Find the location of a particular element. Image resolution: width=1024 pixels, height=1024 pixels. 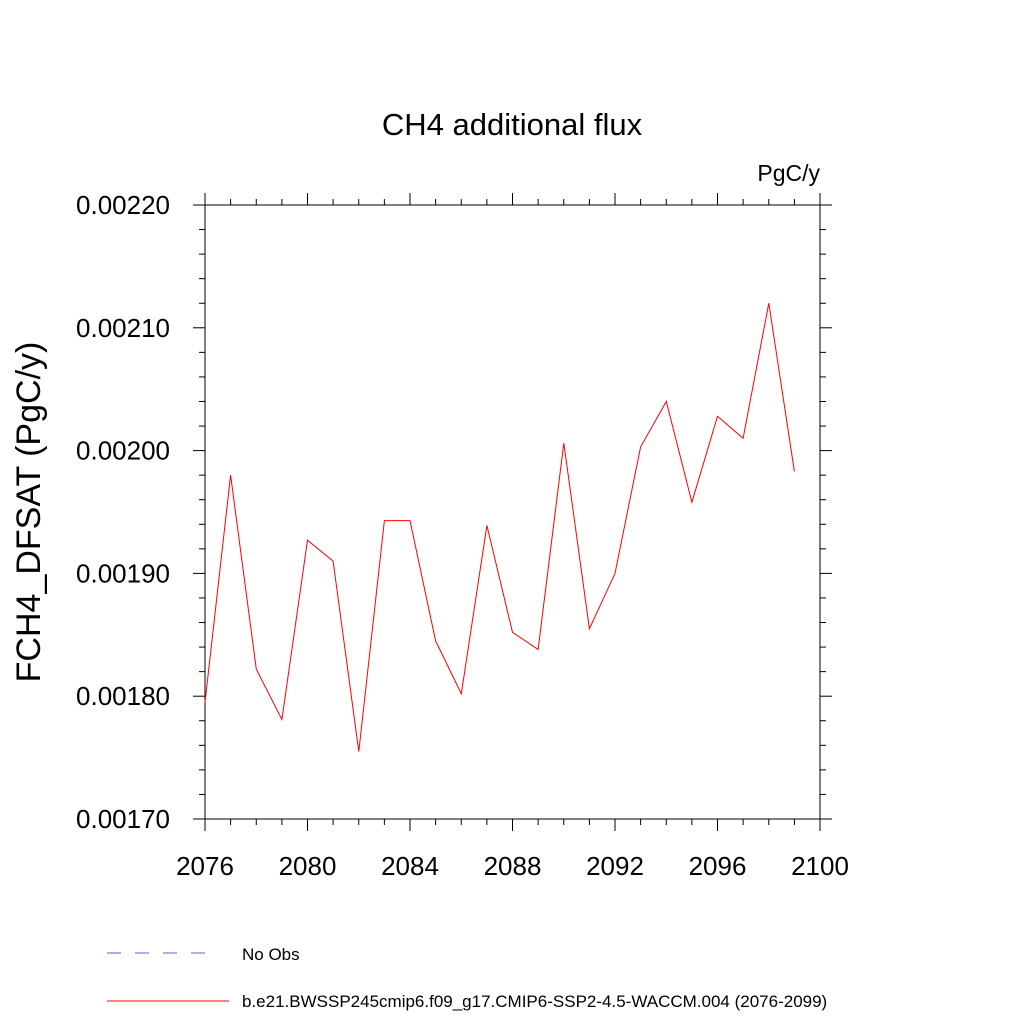

y-tick-label: 0.00170 is located at coordinates (123, 819).